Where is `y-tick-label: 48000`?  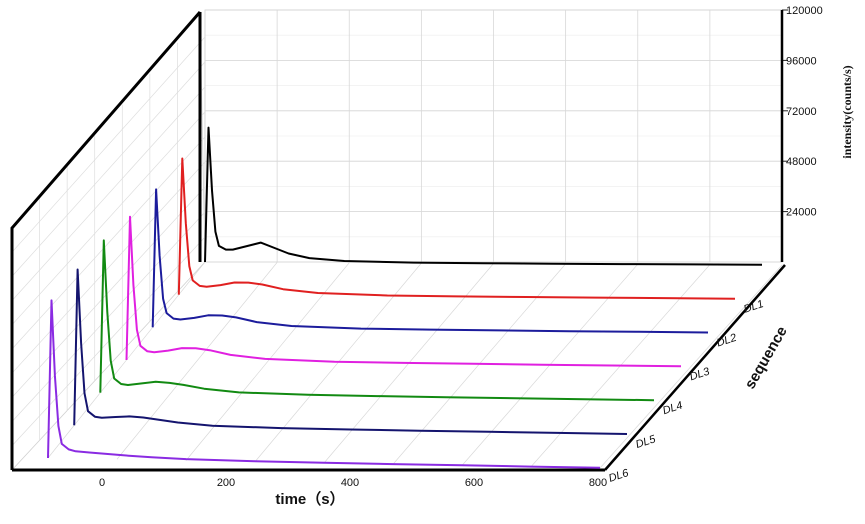 y-tick-label: 48000 is located at coordinates (801, 162).